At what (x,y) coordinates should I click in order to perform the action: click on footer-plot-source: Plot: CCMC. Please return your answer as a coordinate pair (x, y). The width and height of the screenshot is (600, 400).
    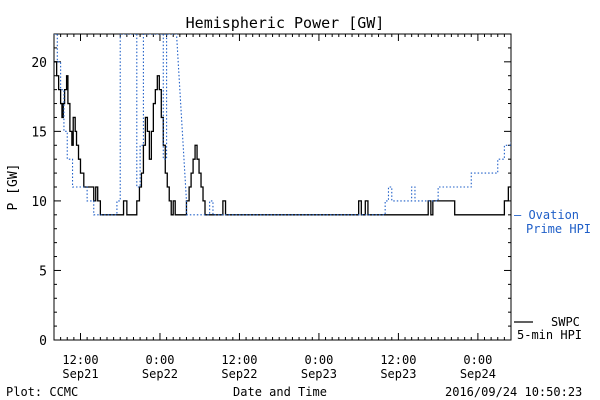
    Looking at the image, I should click on (42, 392).